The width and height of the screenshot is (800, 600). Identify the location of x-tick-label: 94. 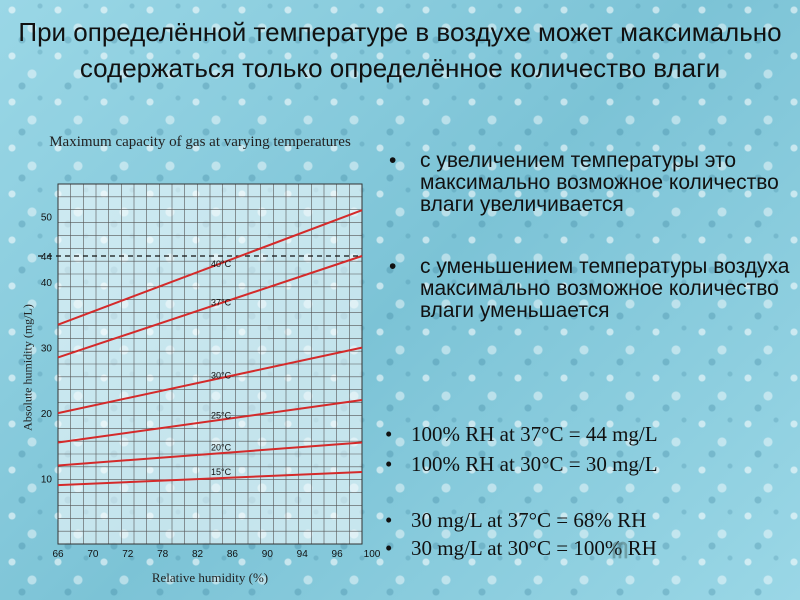
(303, 554).